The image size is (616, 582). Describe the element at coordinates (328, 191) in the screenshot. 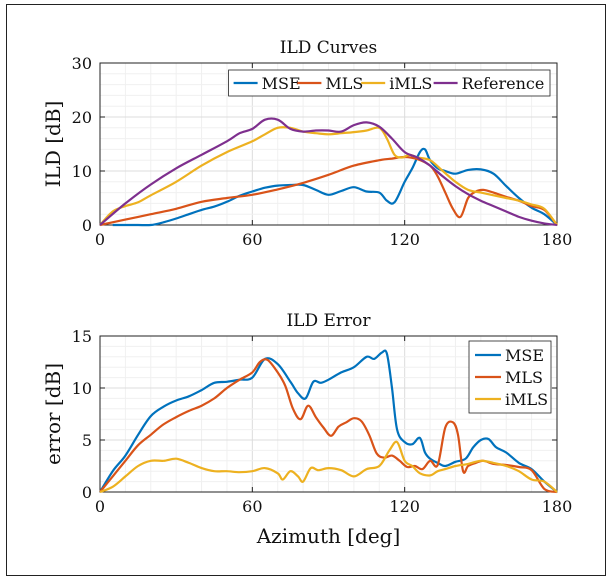

I see `series-line-mls` at that location.